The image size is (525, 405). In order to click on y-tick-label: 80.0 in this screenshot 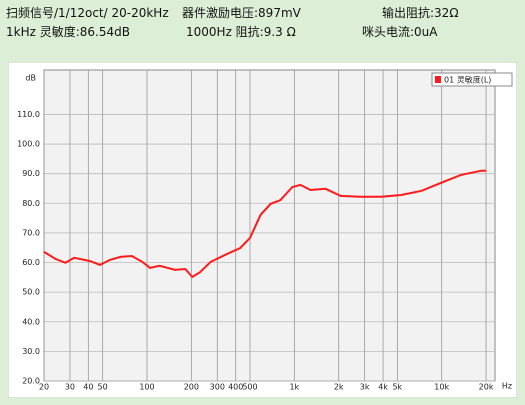, I will do `click(31, 203)`.